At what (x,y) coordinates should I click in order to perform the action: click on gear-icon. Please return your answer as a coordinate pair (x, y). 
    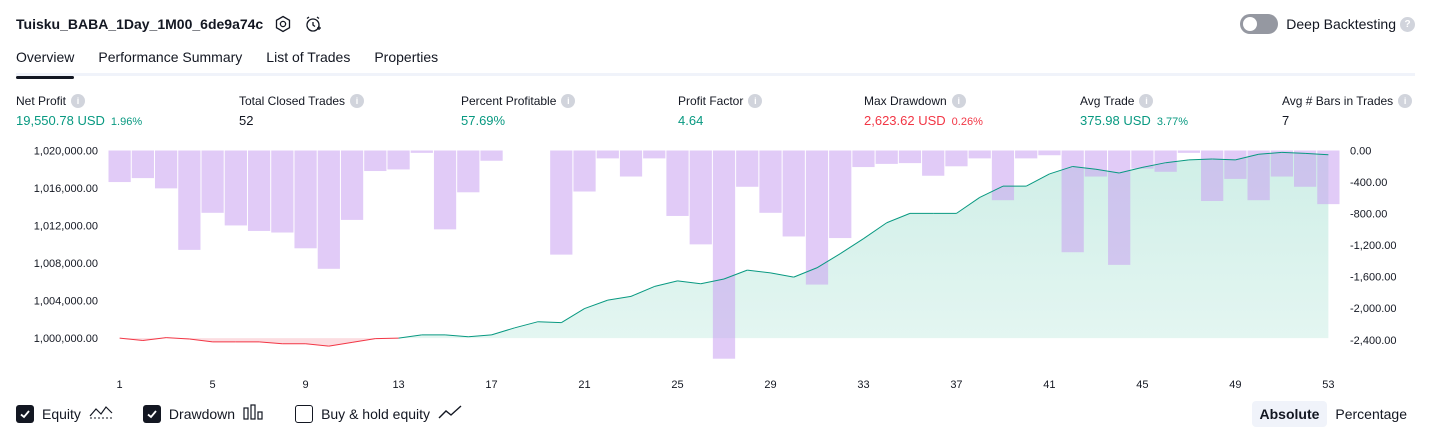
    Looking at the image, I should click on (283, 24).